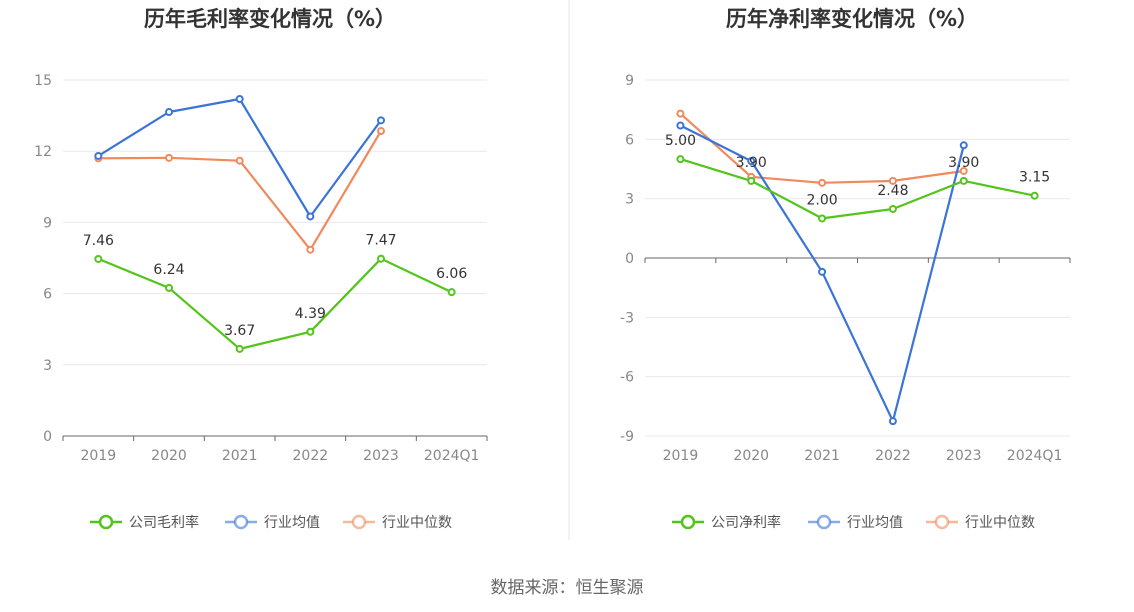 The image size is (1134, 612). What do you see at coordinates (270, 19) in the screenshot?
I see `chart-title: 历年毛利率变化情况（%）` at bounding box center [270, 19].